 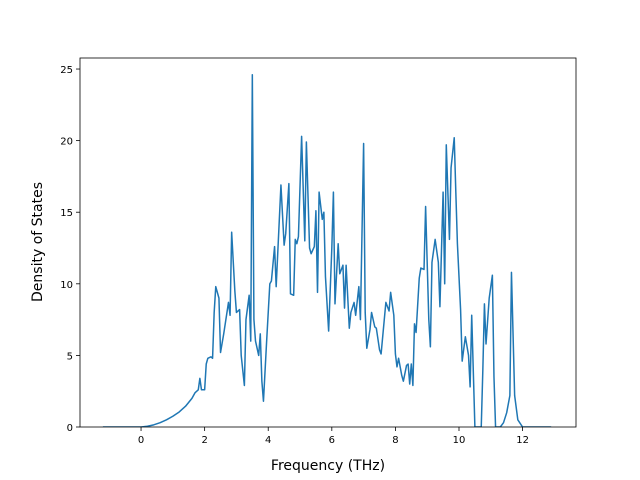 I want to click on x-tick-label: 2, so click(x=204, y=440).